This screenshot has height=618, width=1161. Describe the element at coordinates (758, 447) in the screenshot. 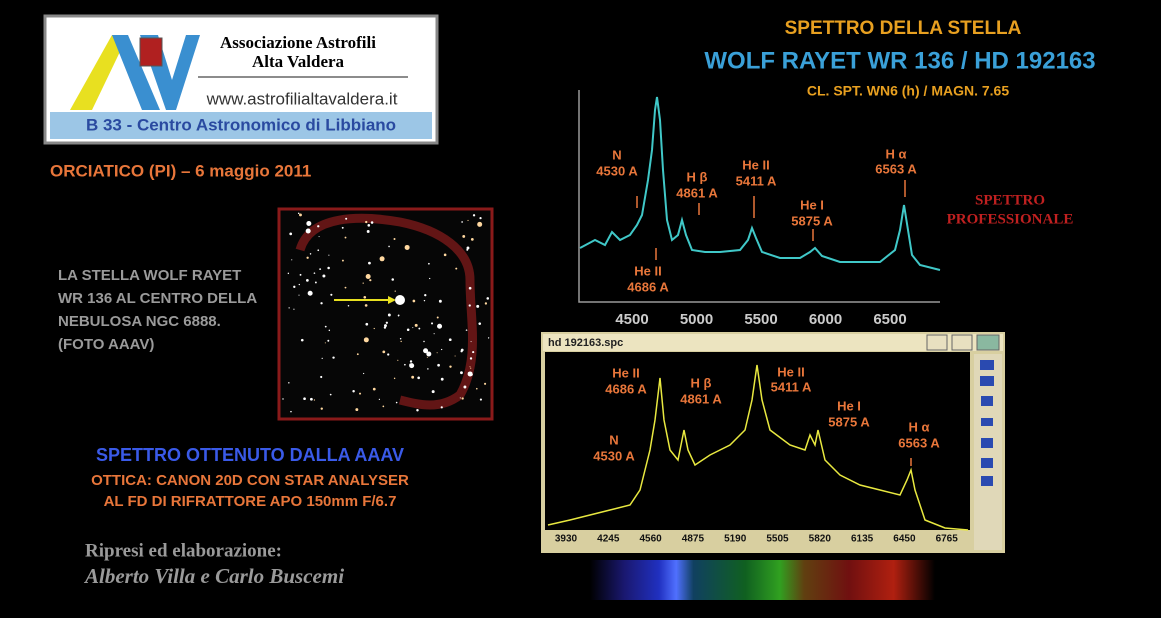

I see `aaav-curve` at that location.